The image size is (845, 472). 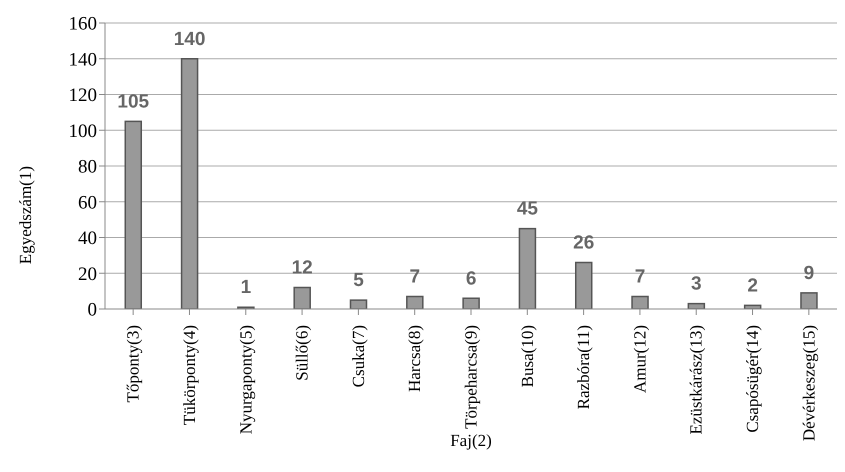 I want to click on data-label: 5, so click(x=358, y=281).